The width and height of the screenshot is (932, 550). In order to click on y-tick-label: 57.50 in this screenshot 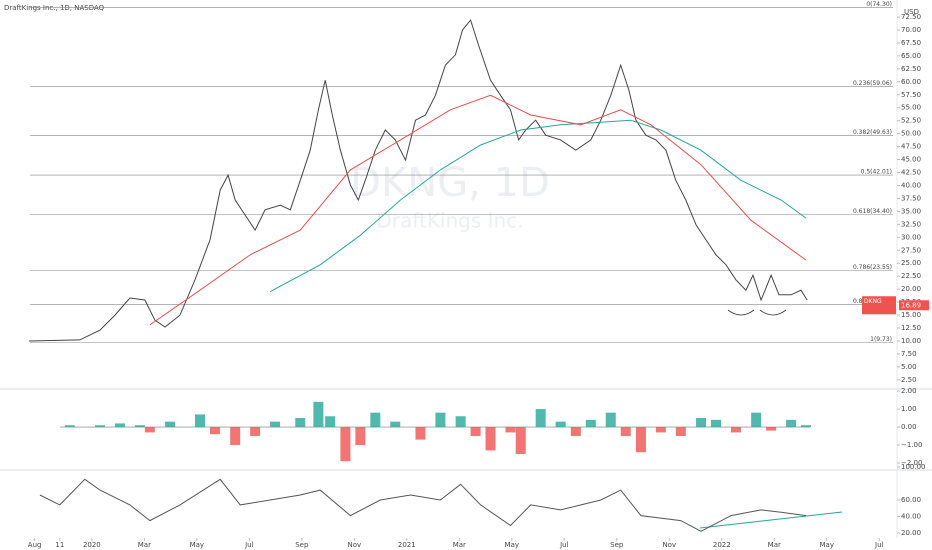, I will do `click(911, 95)`.